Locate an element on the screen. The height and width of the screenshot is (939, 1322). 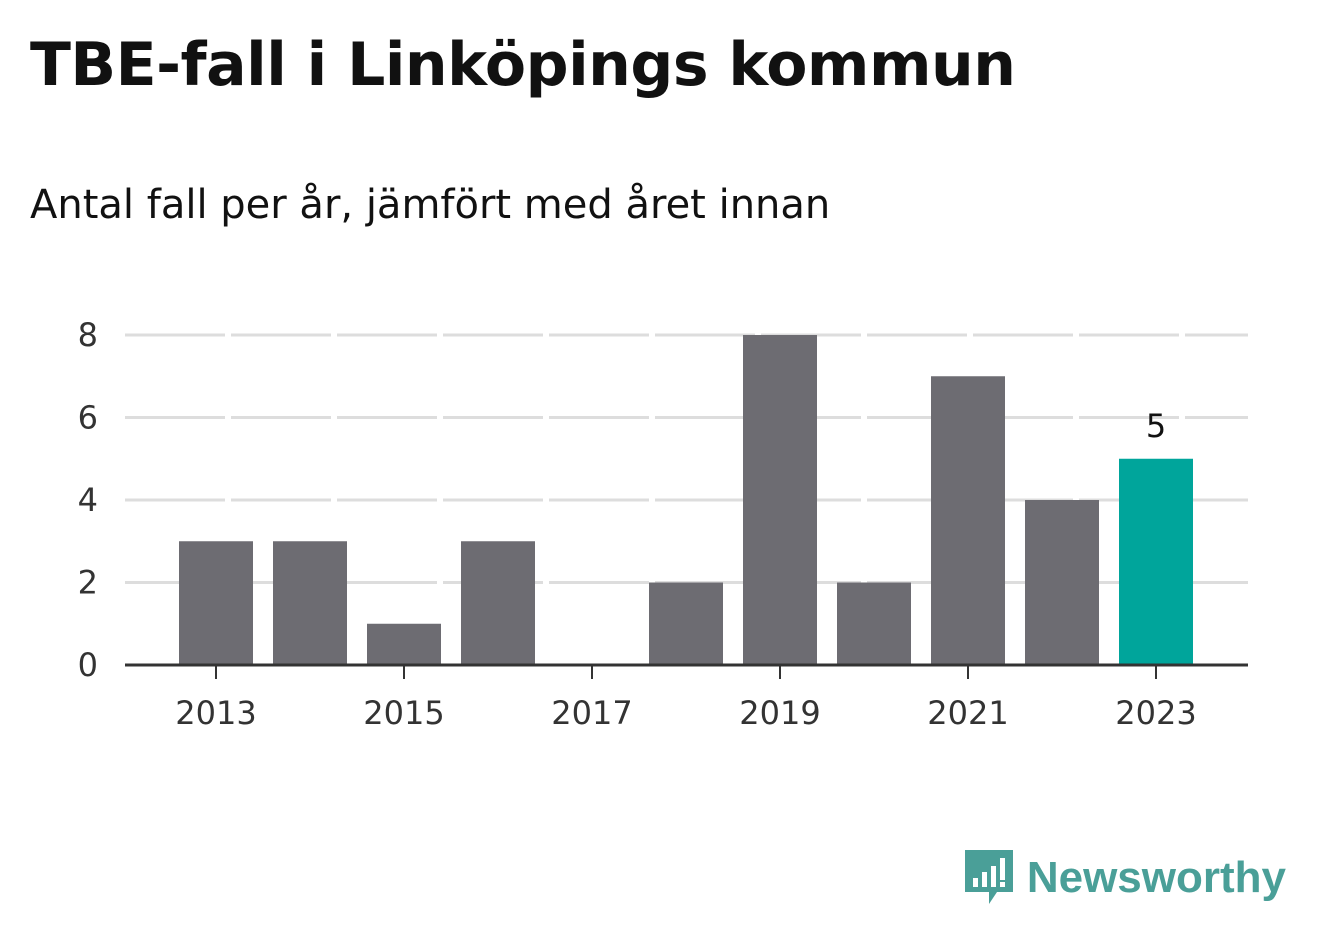
x-tick-label-2019: 2019 is located at coordinates (779, 713).